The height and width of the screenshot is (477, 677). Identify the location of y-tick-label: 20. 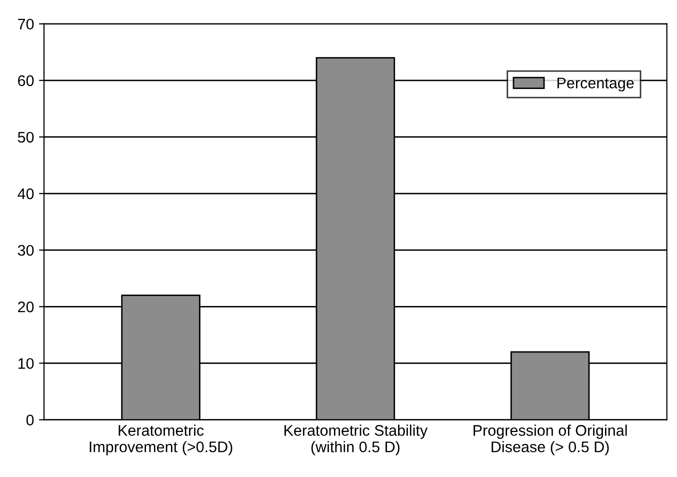
(26, 307).